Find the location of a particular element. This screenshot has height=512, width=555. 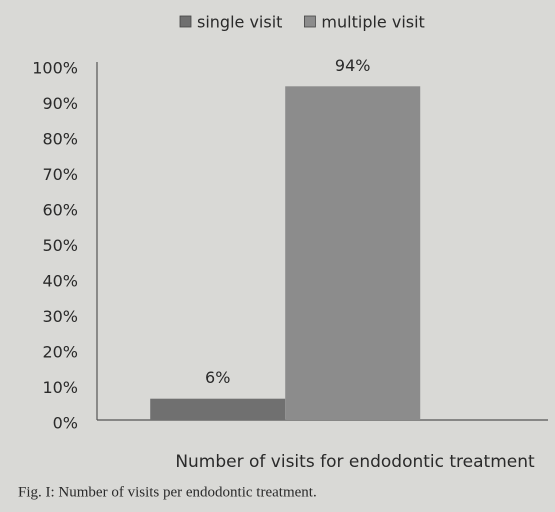

y-tick-label: 0% is located at coordinates (65, 423).